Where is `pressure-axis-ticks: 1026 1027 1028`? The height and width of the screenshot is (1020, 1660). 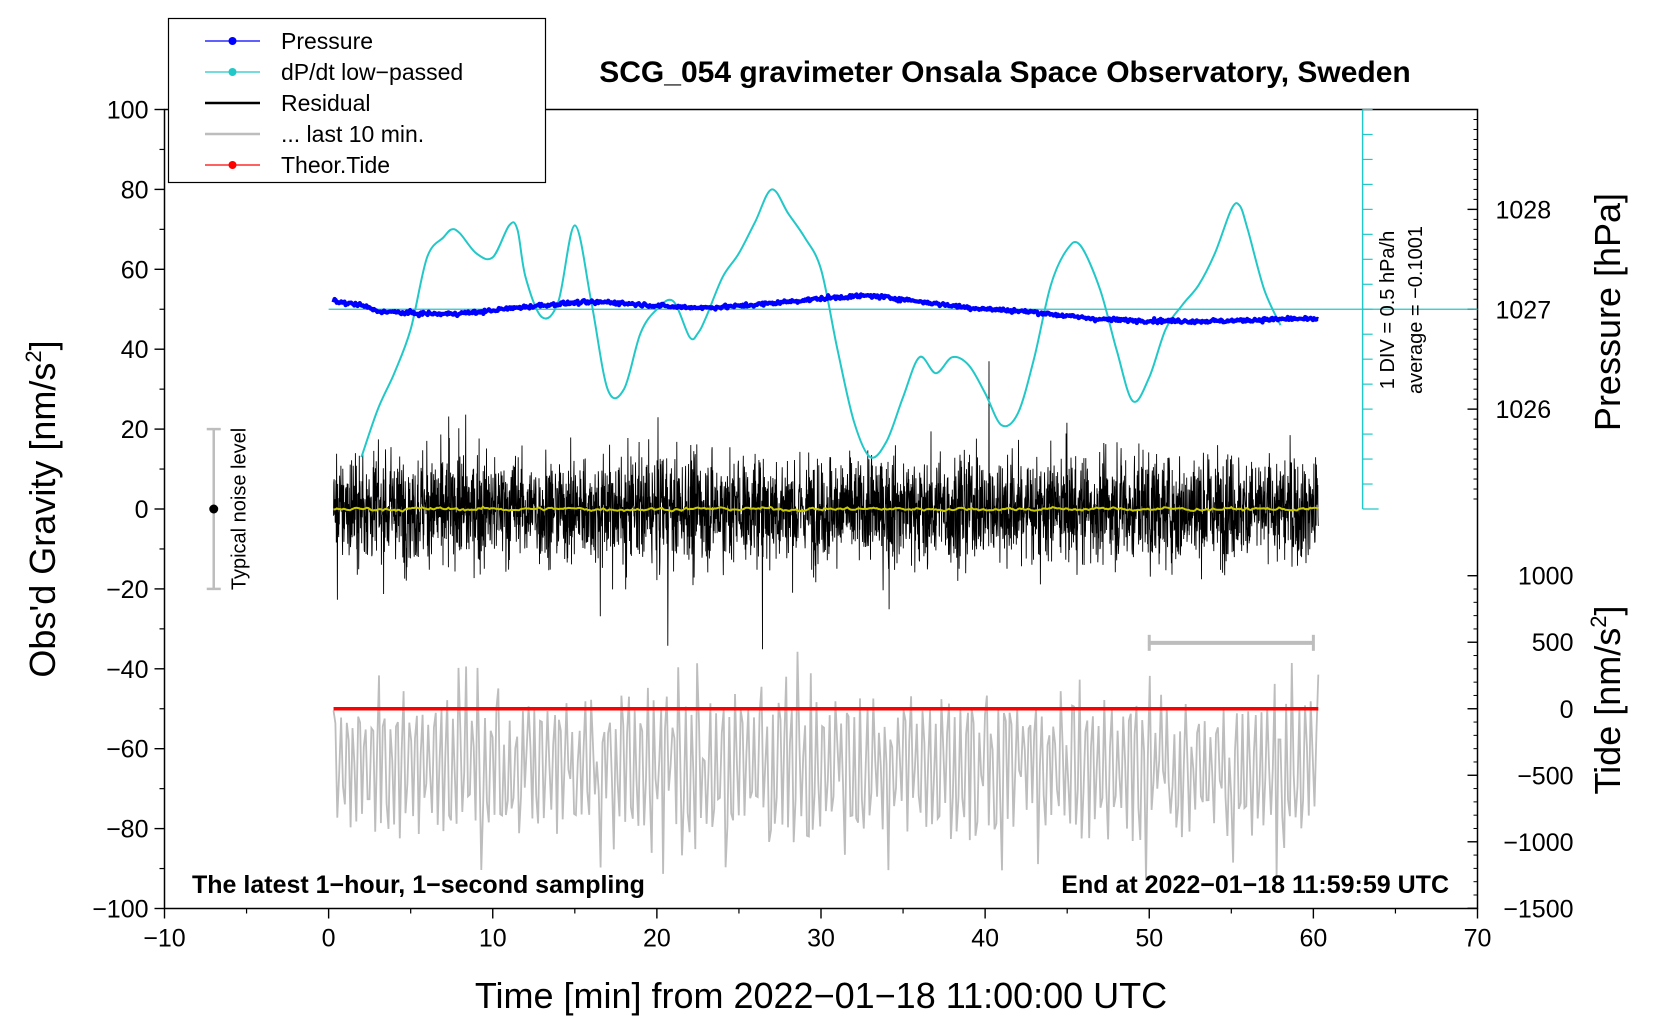
pressure-axis-ticks: 1026 1027 1028 is located at coordinates (1509, 304).